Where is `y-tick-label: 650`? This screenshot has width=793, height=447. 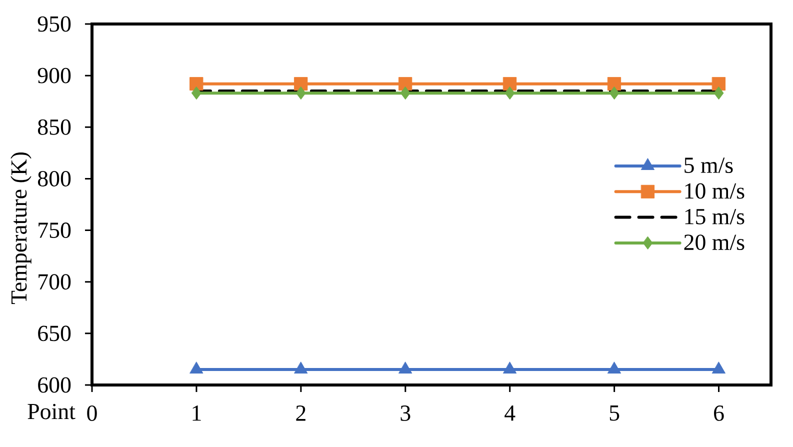 y-tick-label: 650 is located at coordinates (54, 334).